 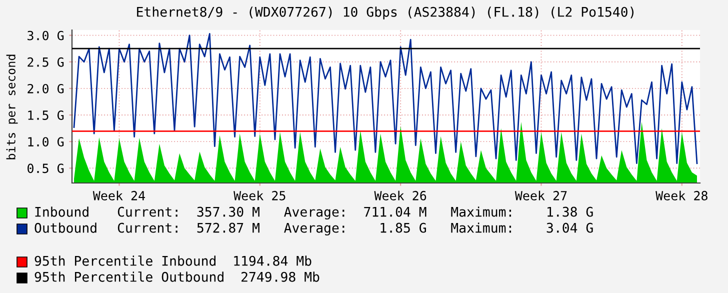 What do you see at coordinates (177, 277) in the screenshot?
I see `legend-label: 95th Percentile Outbound 2749.98 Mb` at bounding box center [177, 277].